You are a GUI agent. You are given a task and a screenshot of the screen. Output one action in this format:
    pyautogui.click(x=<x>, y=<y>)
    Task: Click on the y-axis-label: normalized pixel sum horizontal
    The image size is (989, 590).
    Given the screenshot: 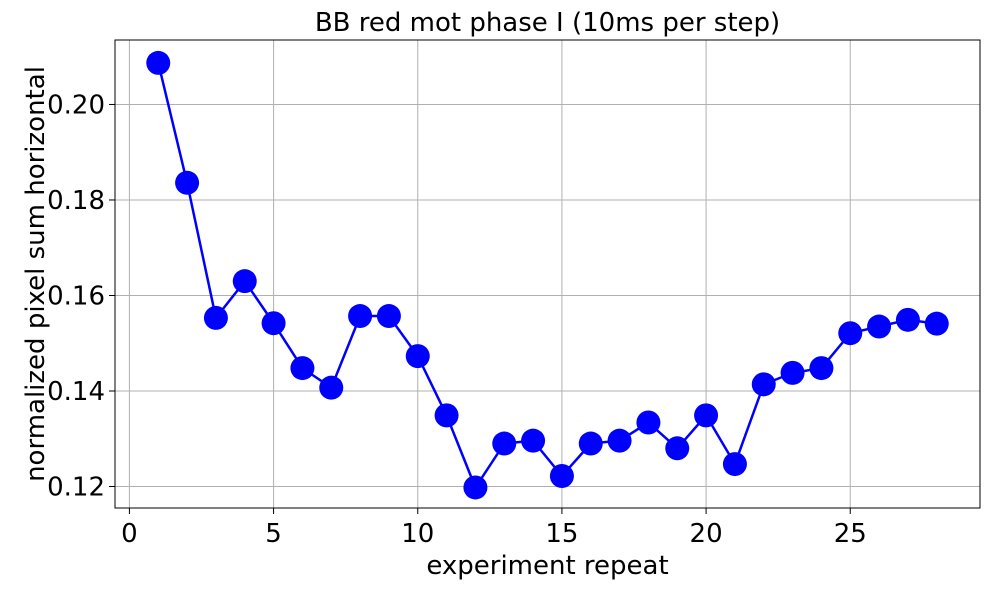 What is the action you would take?
    pyautogui.click(x=36, y=274)
    